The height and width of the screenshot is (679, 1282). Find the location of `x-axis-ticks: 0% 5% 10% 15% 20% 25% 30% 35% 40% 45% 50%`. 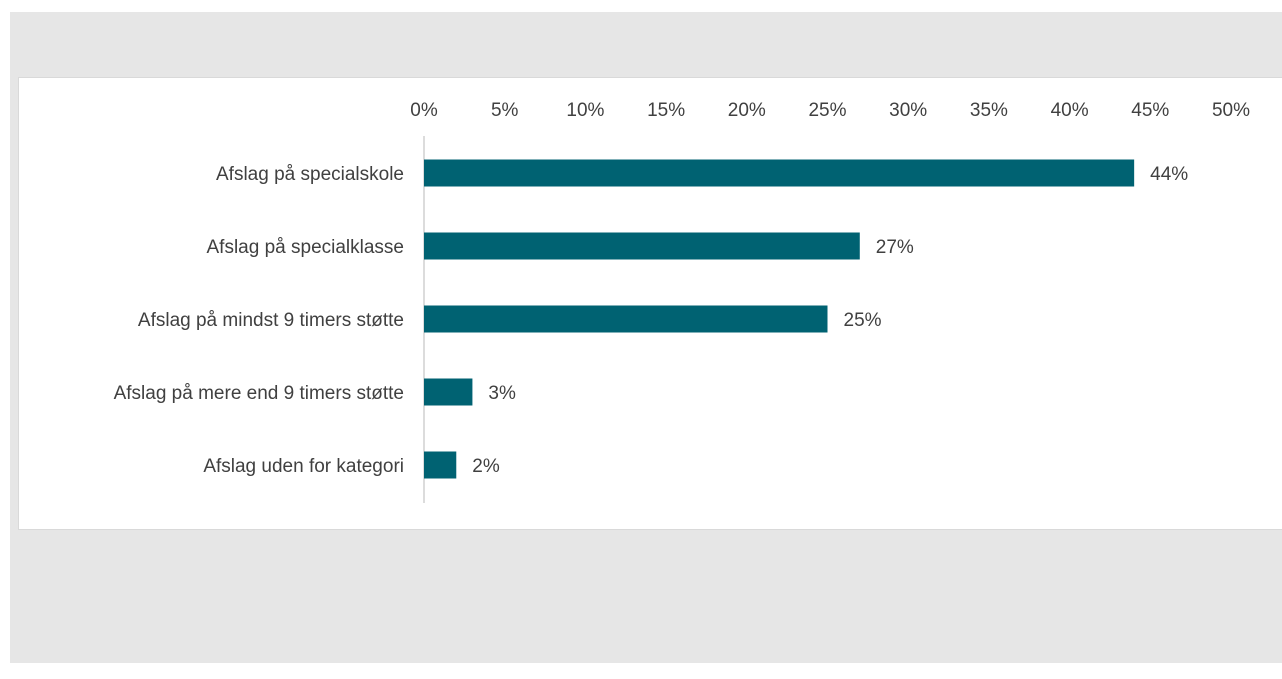

x-axis-ticks: 0% 5% 10% 15% 20% 25% 30% 35% 40% 45% 50% is located at coordinates (830, 110).